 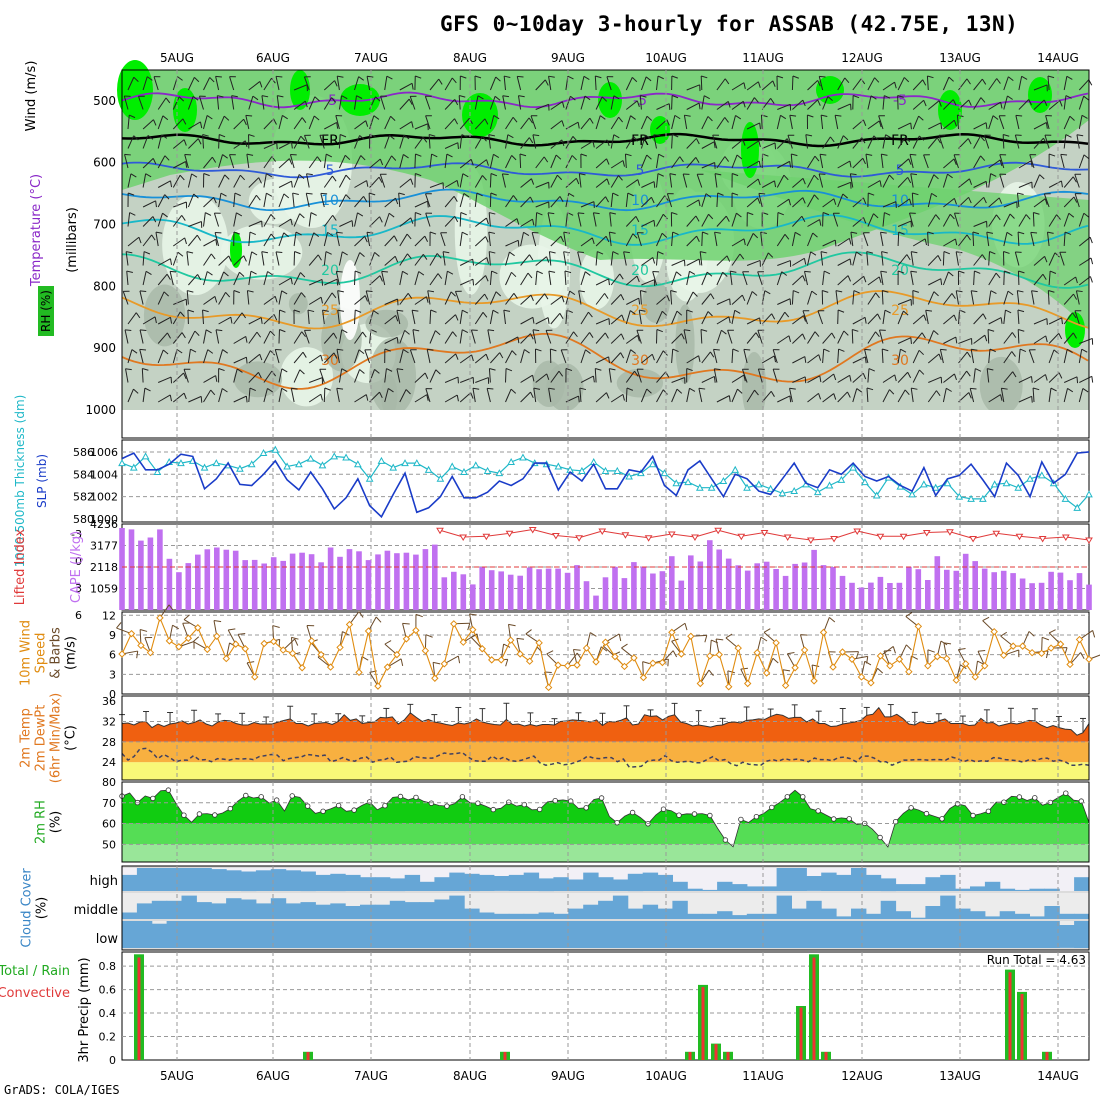 I want to click on lifted-index-line, so click(x=567, y=537).